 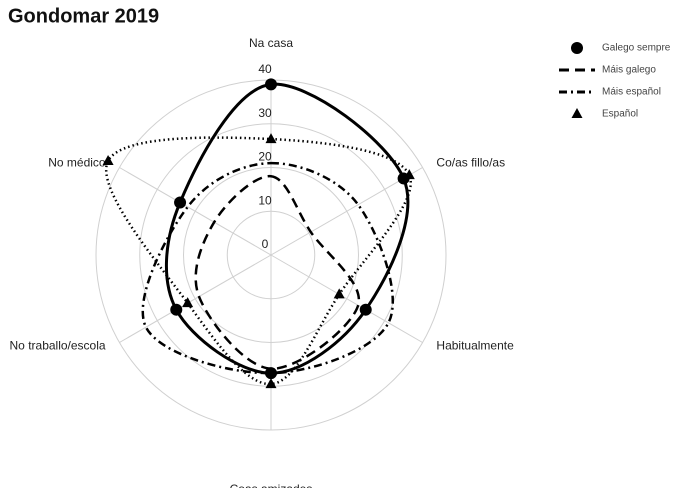 What do you see at coordinates (265, 200) in the screenshot?
I see `radial-tick-label: 10` at bounding box center [265, 200].